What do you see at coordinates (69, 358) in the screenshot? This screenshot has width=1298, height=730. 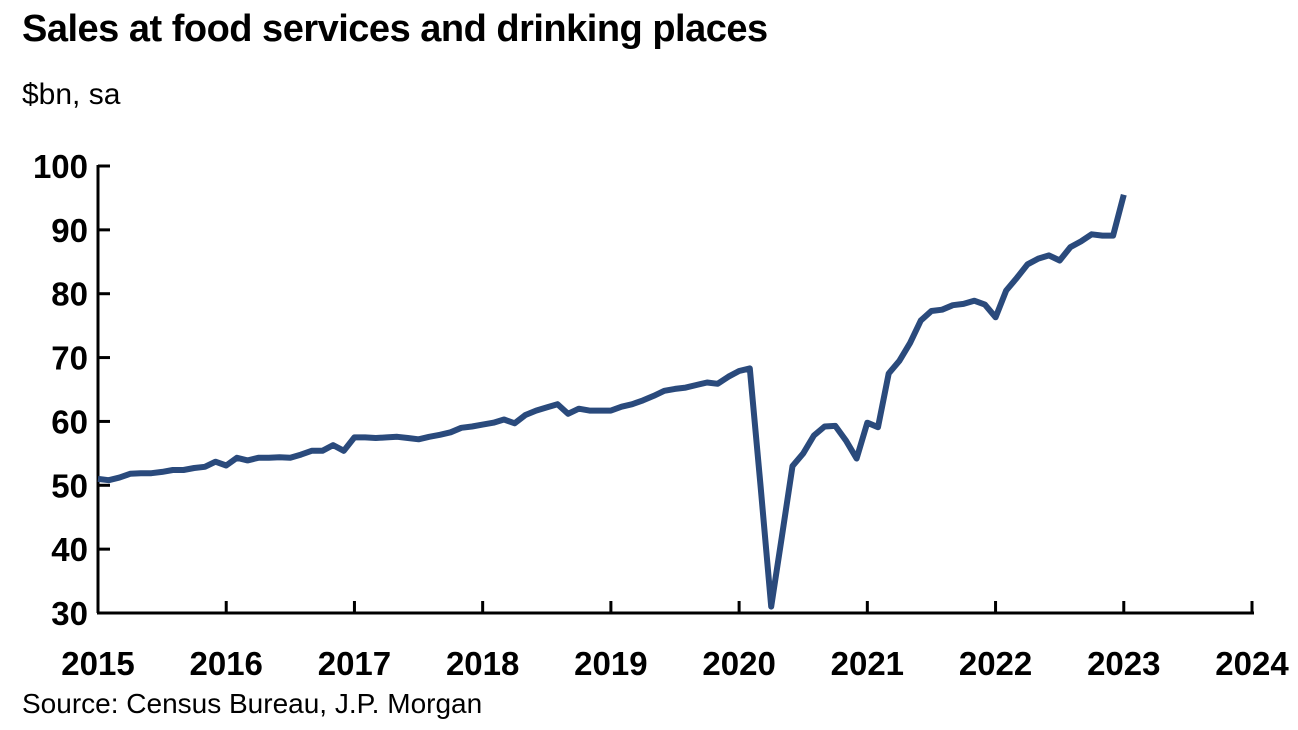 I see `y-tick-label: 70` at bounding box center [69, 358].